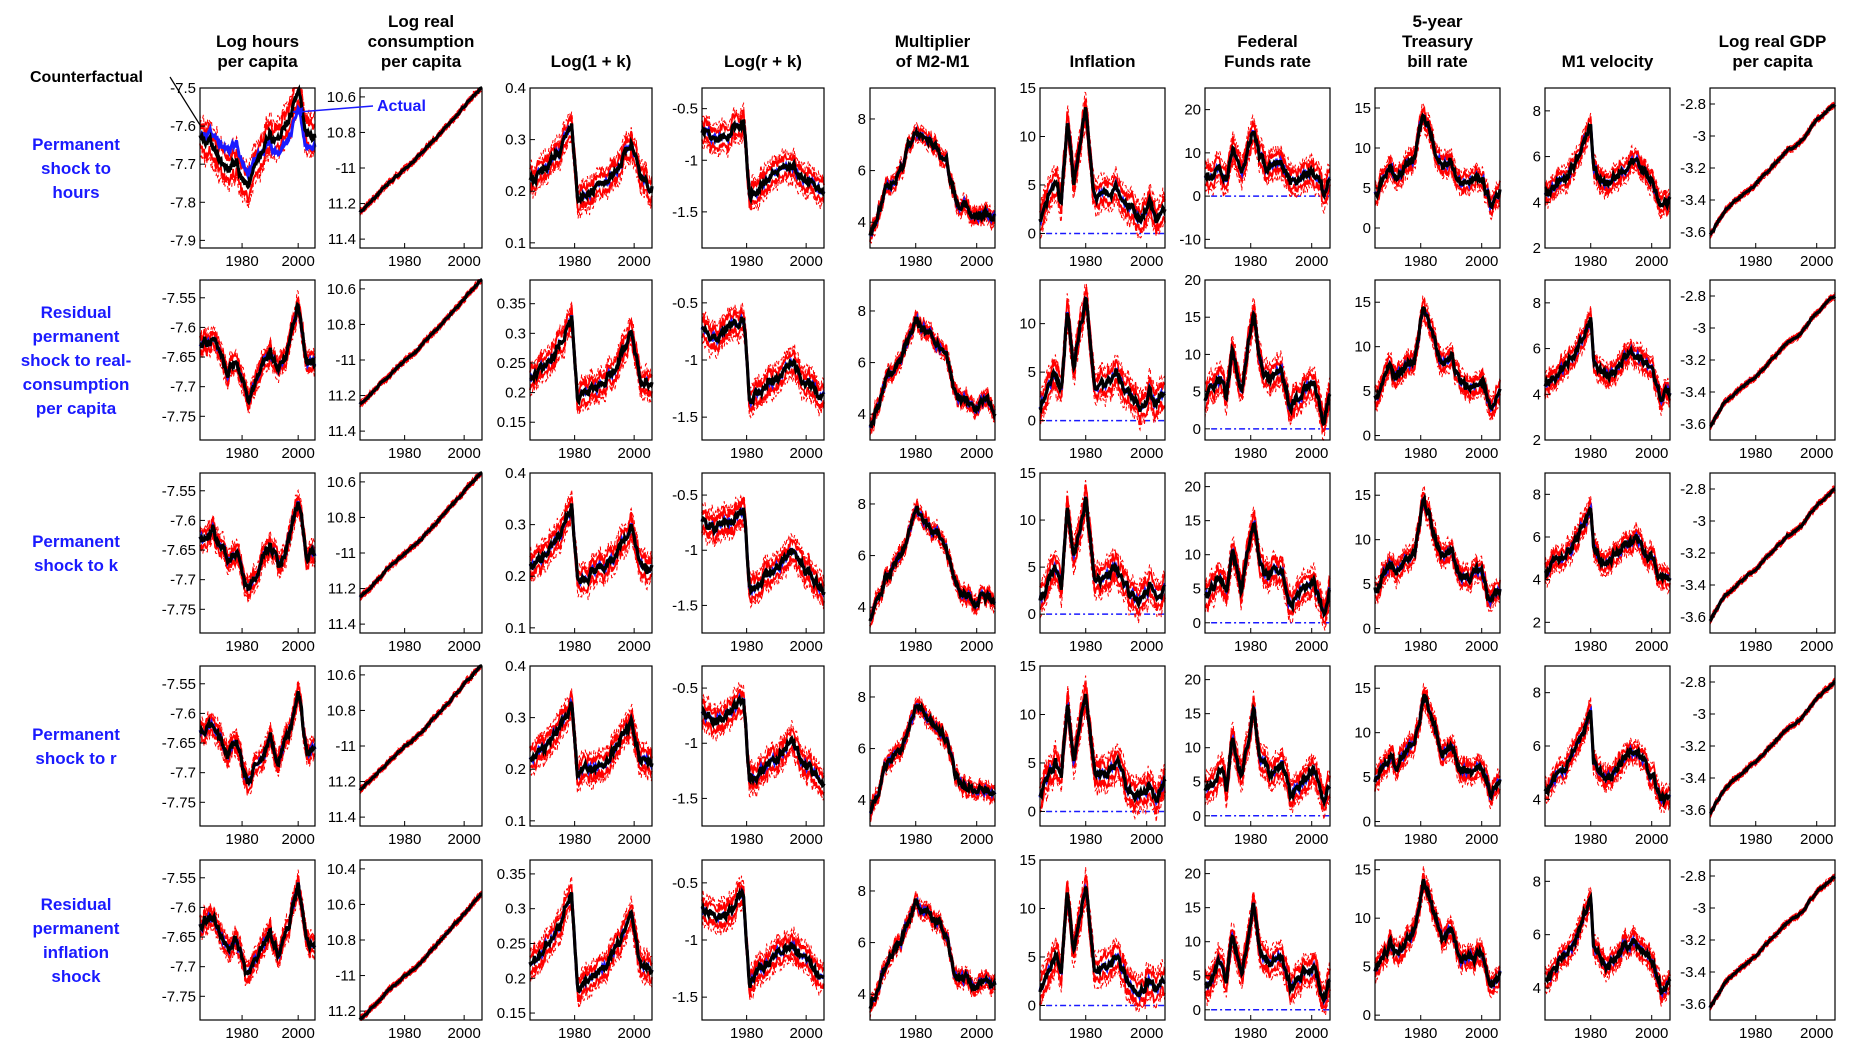 This screenshot has height=1050, width=1854. I want to click on y-tick-label: -11, so click(345, 746).